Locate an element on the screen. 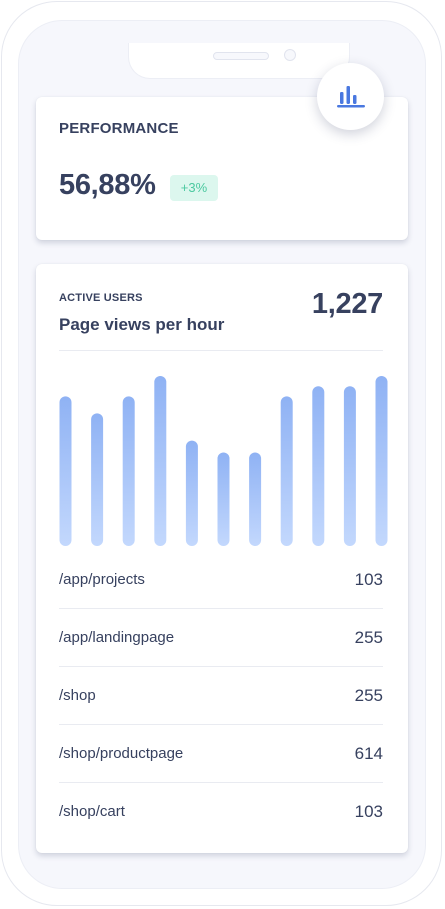  page-views-subtitle: Page views per hour is located at coordinates (142, 324).